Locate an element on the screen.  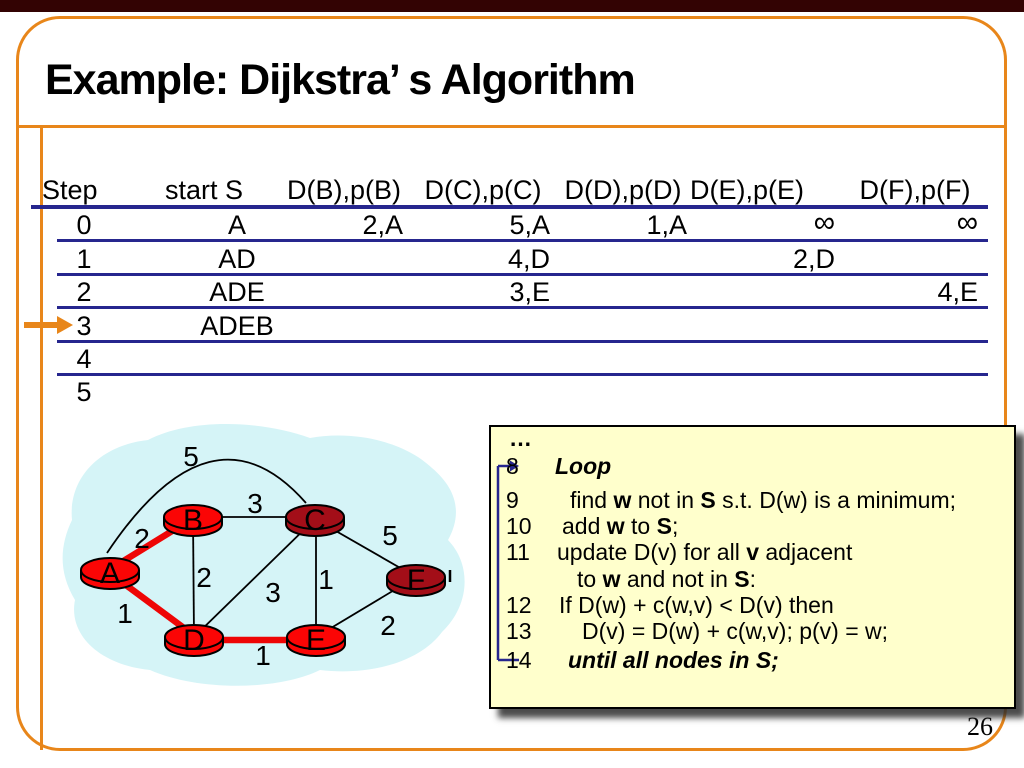
node-label-A: A is located at coordinates (110, 573).